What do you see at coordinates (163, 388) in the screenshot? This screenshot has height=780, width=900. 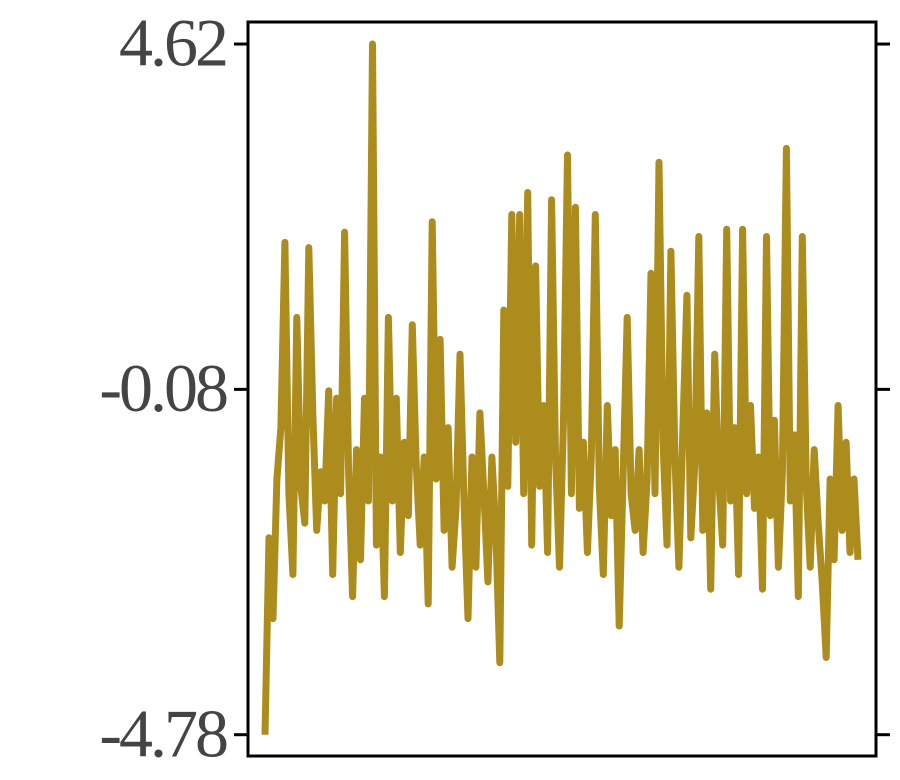 I see `y-tick-label: -0.08` at bounding box center [163, 388].